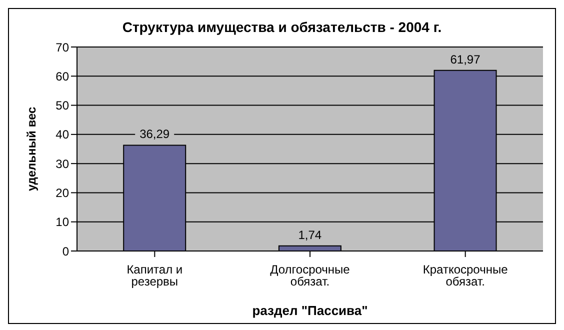  I want to click on y-axis-title: удельный вес, so click(31, 149).